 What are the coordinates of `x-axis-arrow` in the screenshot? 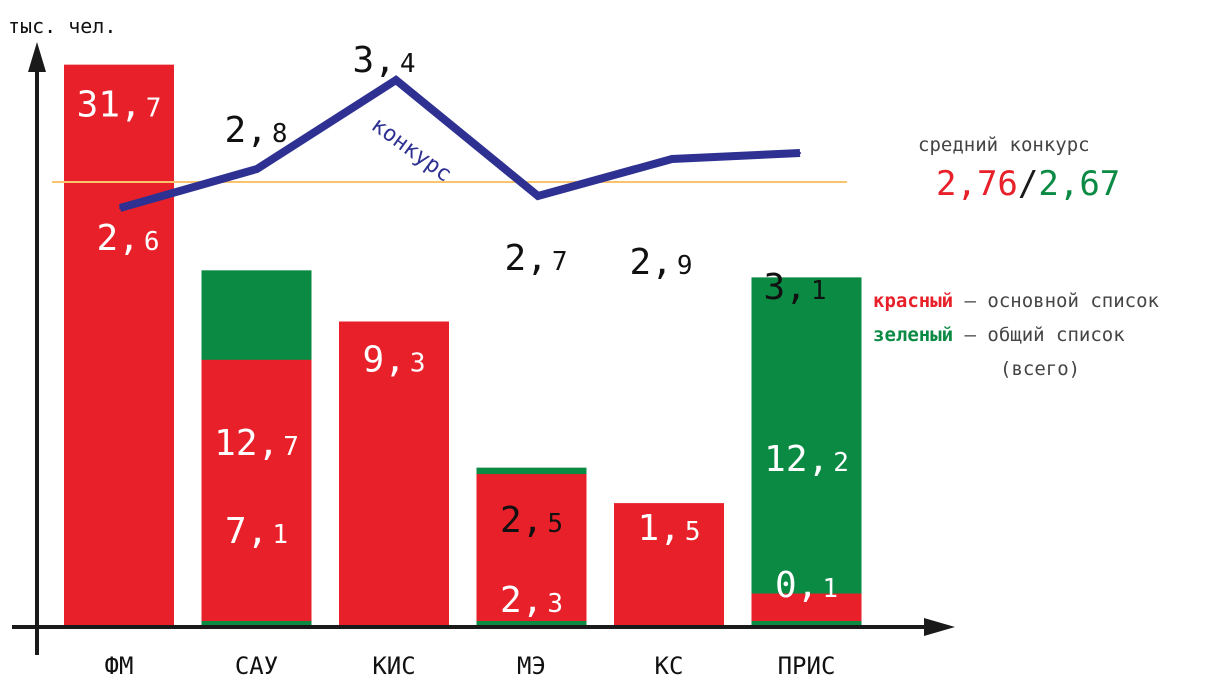 It's located at (939, 627).